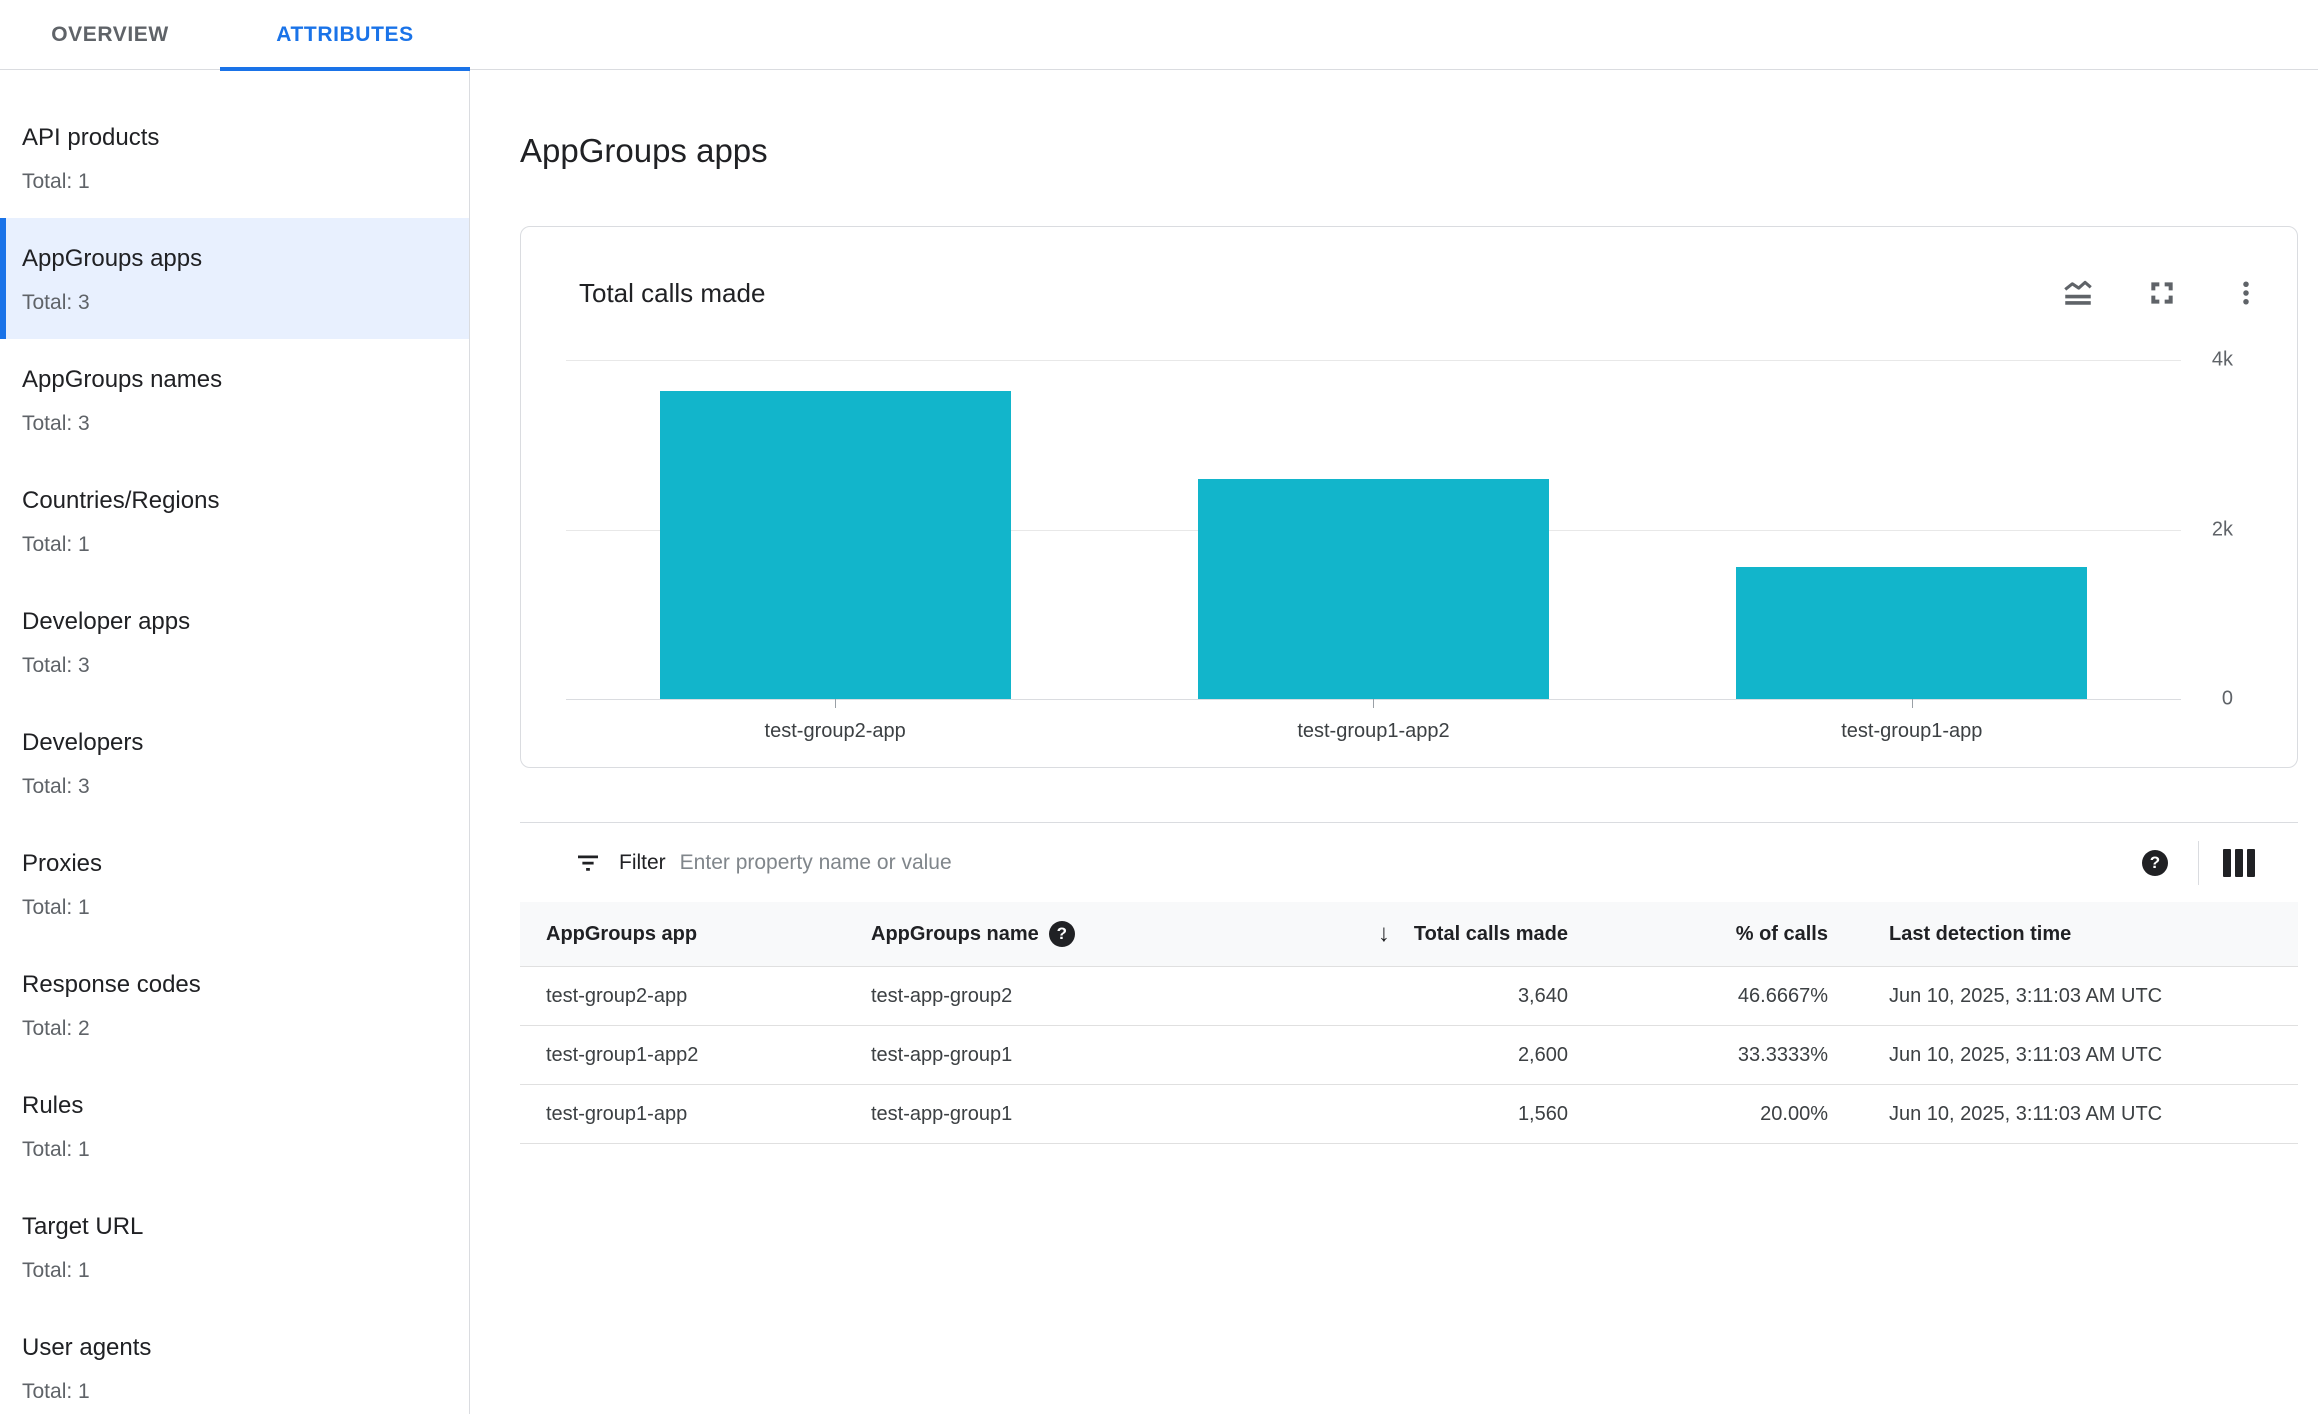 The image size is (2318, 1414). Describe the element at coordinates (617, 995) in the screenshot. I see `cell-appgroups-app: test-group2-app` at that location.